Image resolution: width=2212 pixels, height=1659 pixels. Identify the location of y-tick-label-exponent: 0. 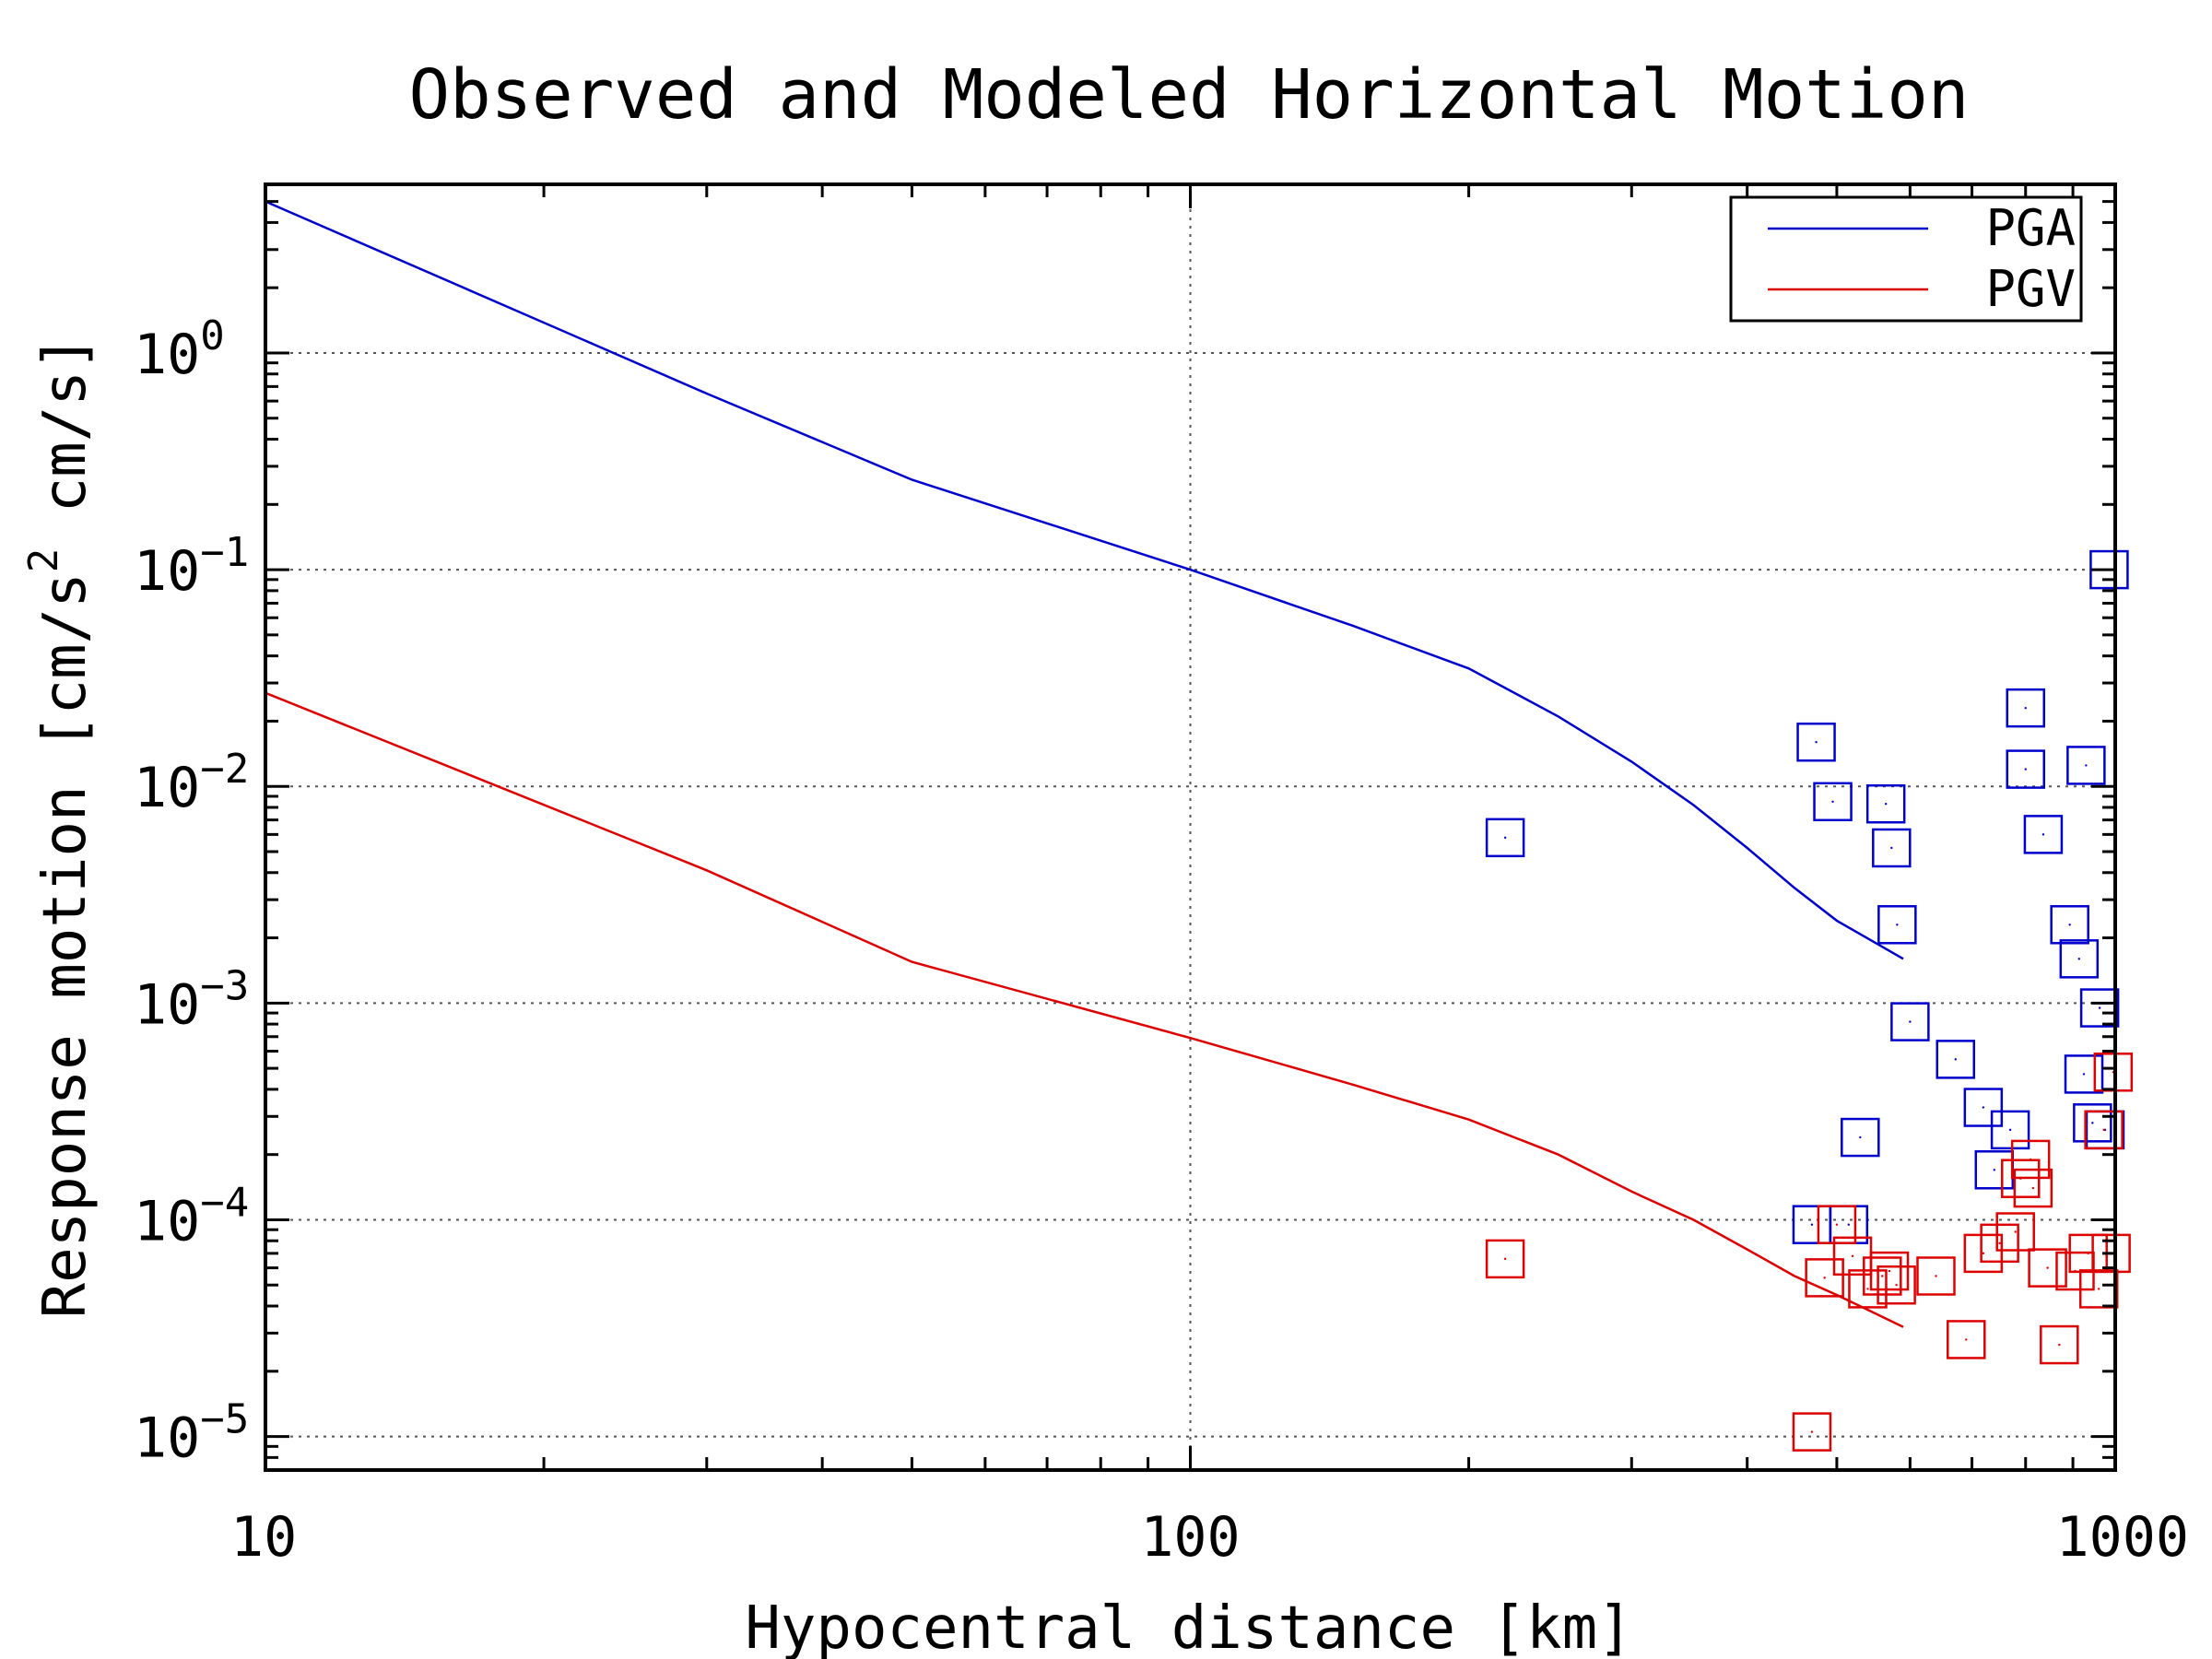
(212, 335).